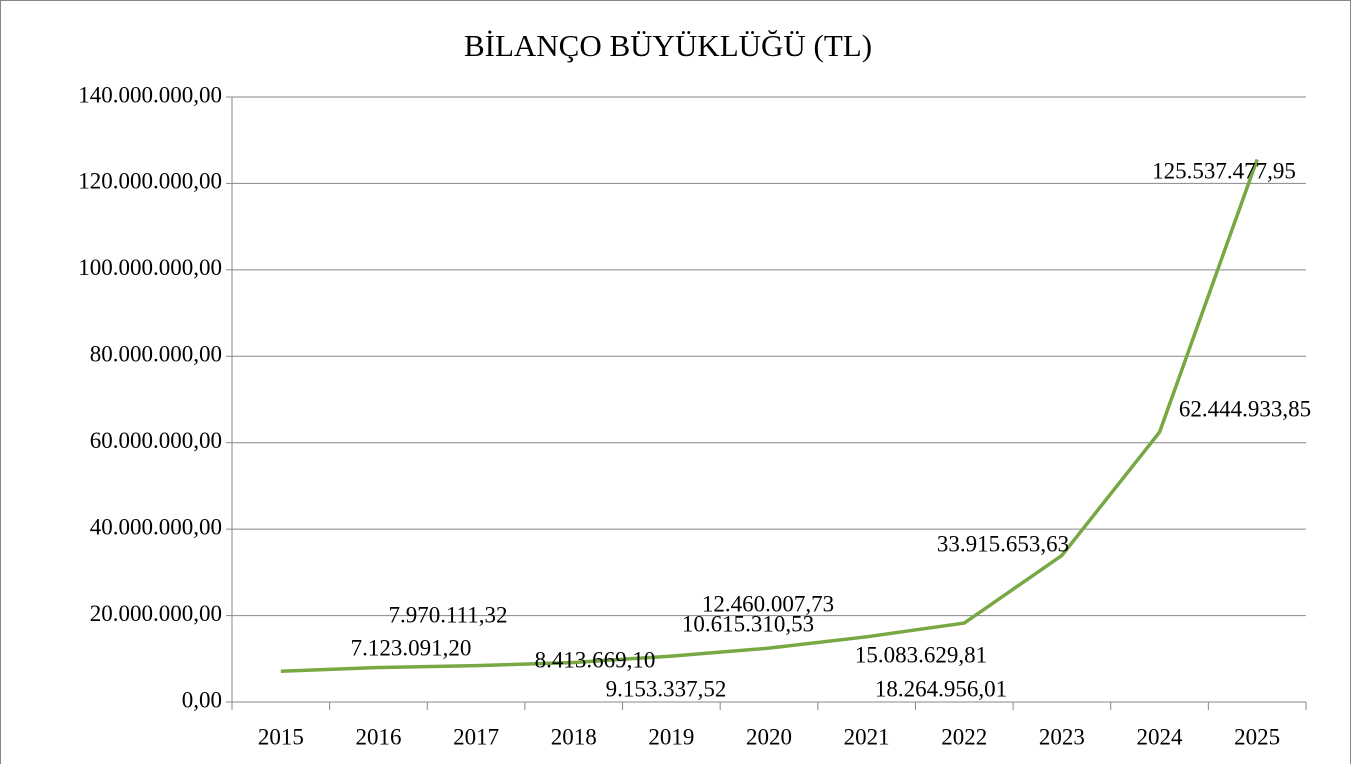 This screenshot has height=764, width=1357. I want to click on y-tick-label: 100.000.000,00, so click(150, 267).